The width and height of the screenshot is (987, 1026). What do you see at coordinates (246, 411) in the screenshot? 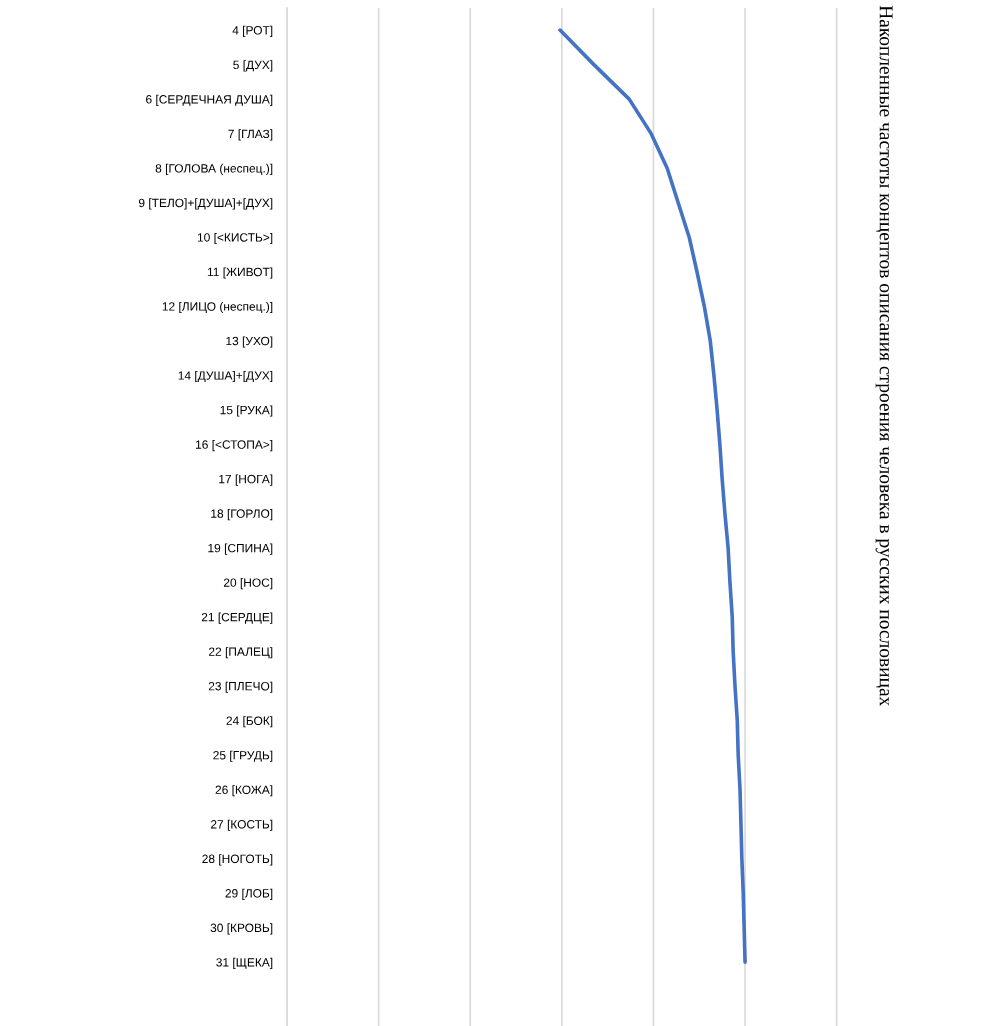
I see `y-tick-label: 15 [РУКА]` at bounding box center [246, 411].